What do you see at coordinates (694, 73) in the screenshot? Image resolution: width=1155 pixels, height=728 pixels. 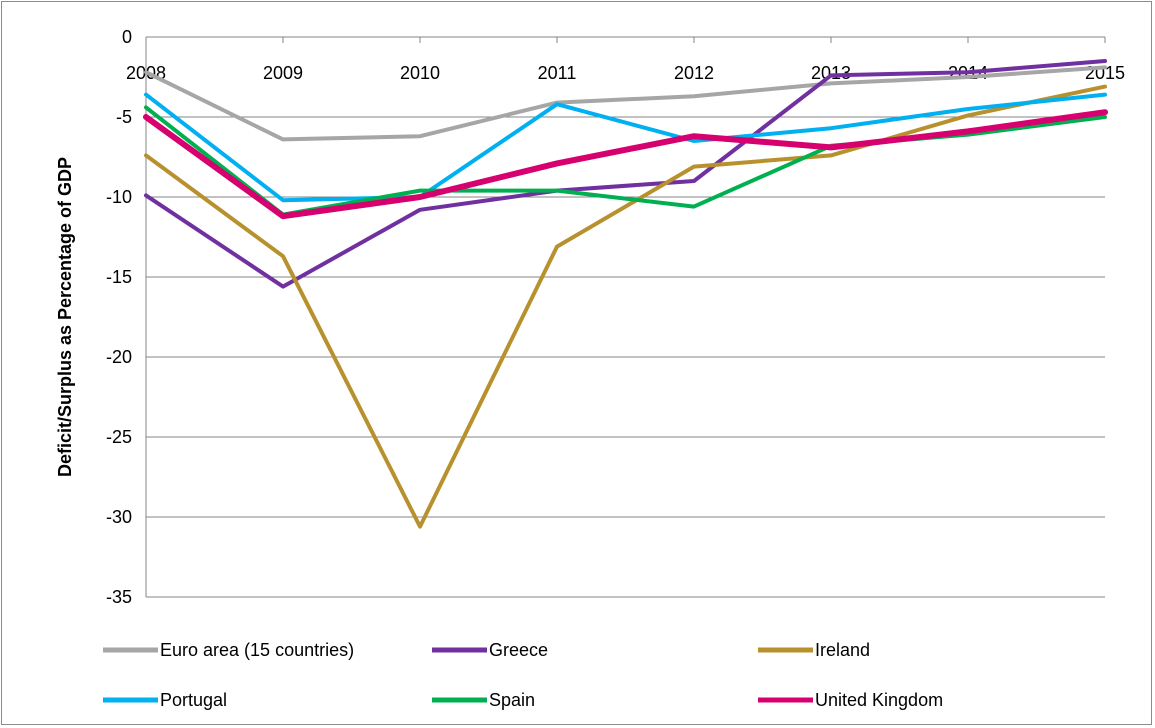 I see `x-tick-label-4: 2012` at bounding box center [694, 73].